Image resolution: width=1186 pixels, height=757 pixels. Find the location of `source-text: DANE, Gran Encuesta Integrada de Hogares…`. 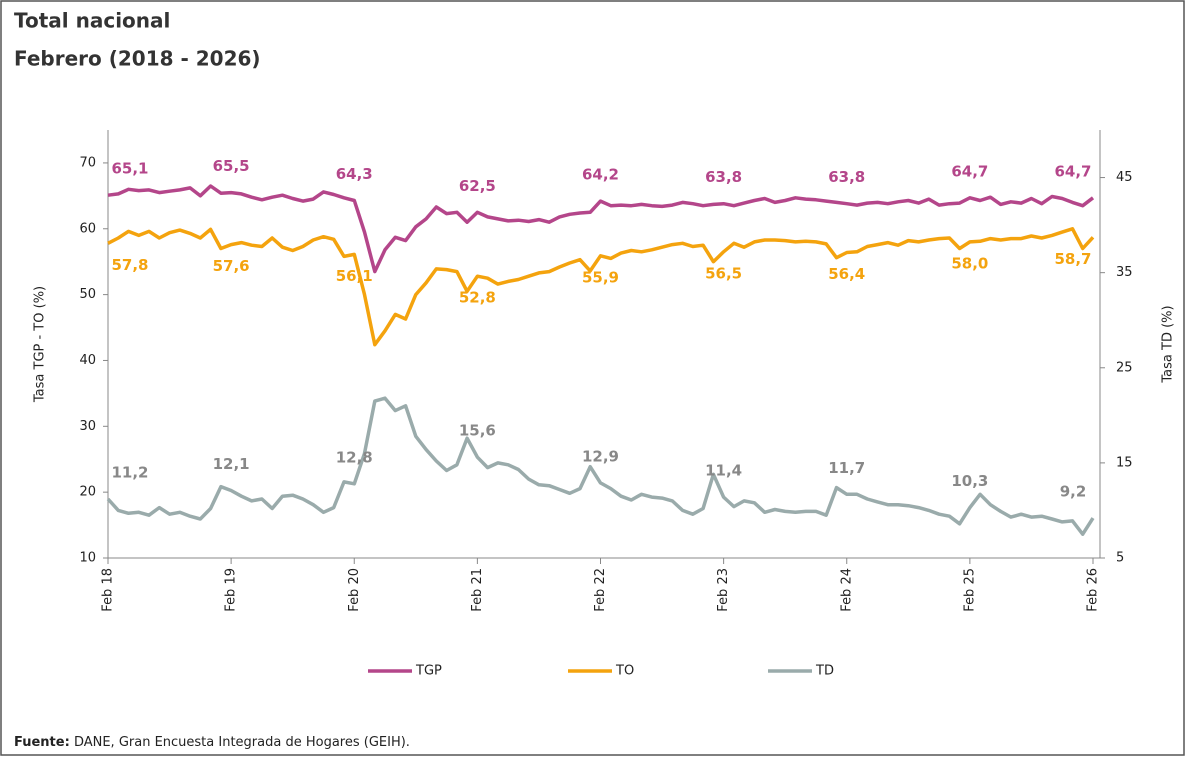

source-text: DANE, Gran Encuesta Integrada de Hogares… is located at coordinates (242, 742).